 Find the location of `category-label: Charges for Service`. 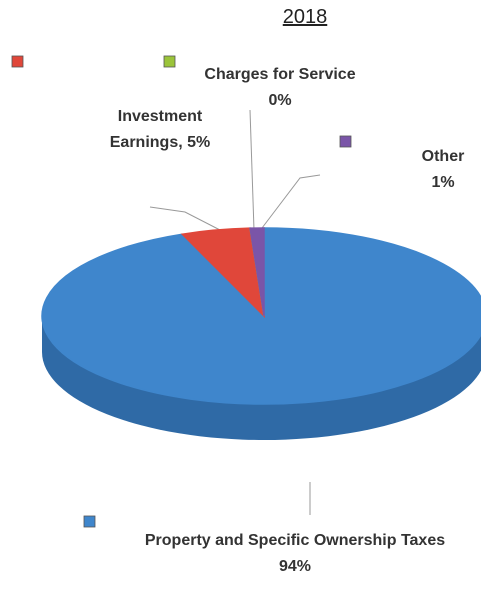

category-label: Charges for Service is located at coordinates (280, 74).